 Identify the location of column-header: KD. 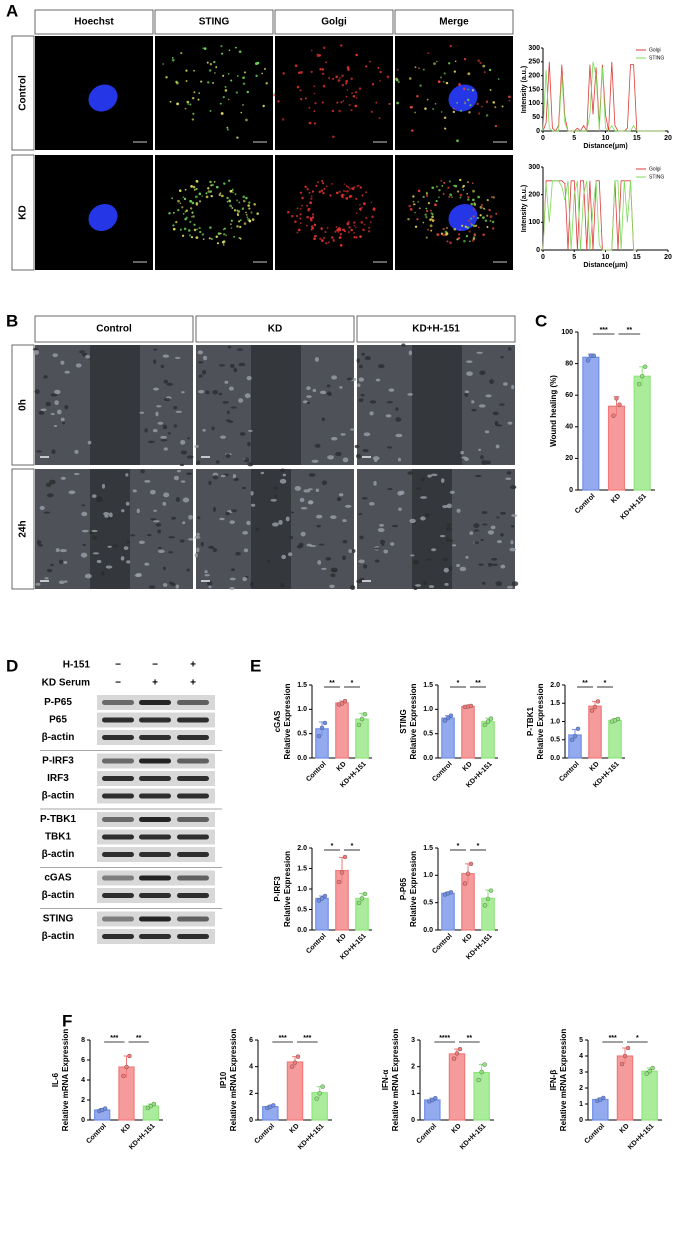
(275, 329).